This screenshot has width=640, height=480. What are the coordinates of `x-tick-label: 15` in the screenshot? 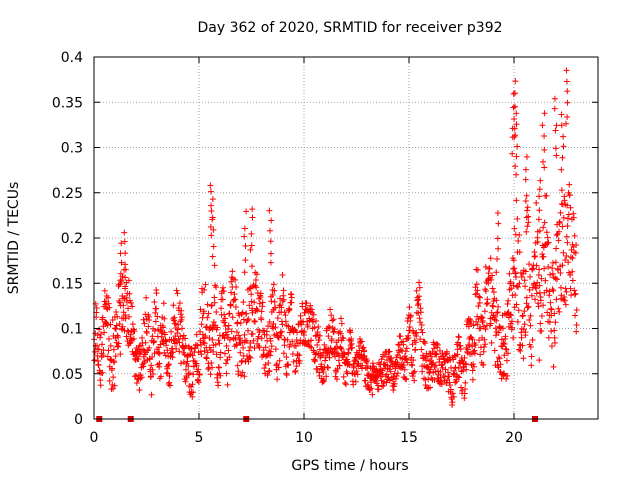 It's located at (409, 438).